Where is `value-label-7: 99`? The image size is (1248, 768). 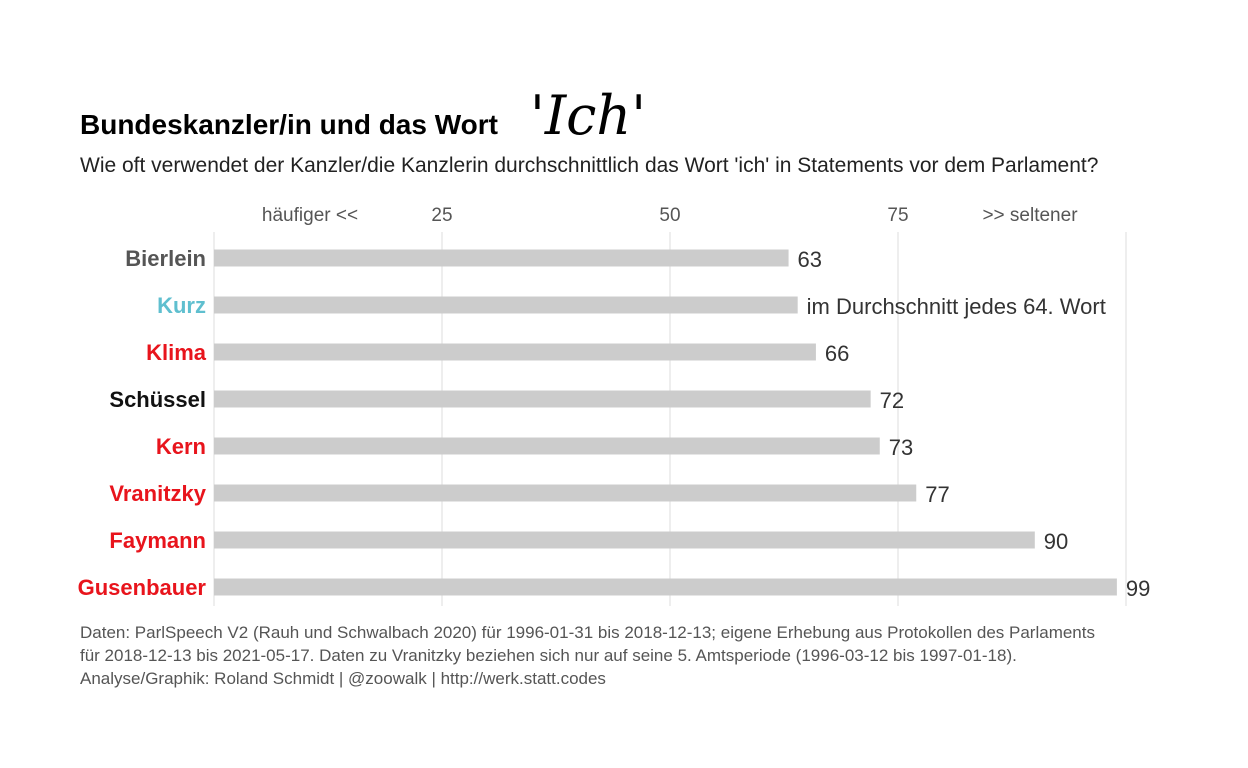 value-label-7: 99 is located at coordinates (1138, 588).